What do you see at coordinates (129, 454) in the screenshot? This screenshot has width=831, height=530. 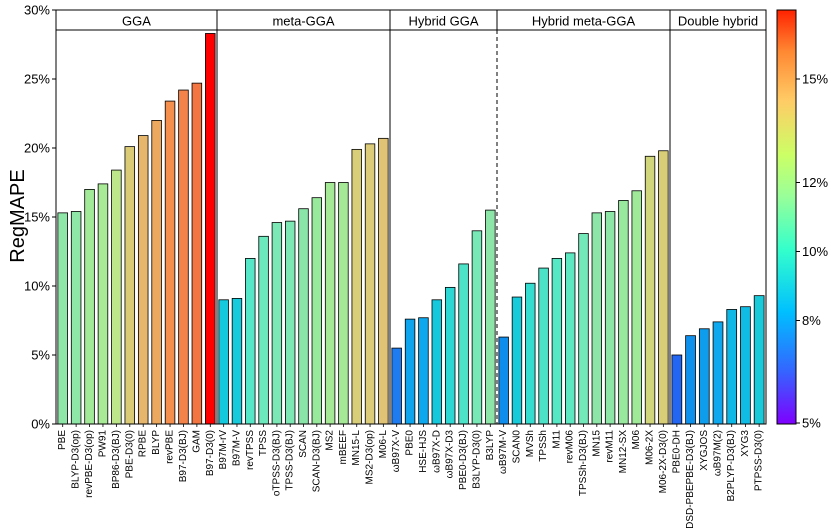 I see `x-tick-label: PBE-D3(0)` at bounding box center [129, 454].